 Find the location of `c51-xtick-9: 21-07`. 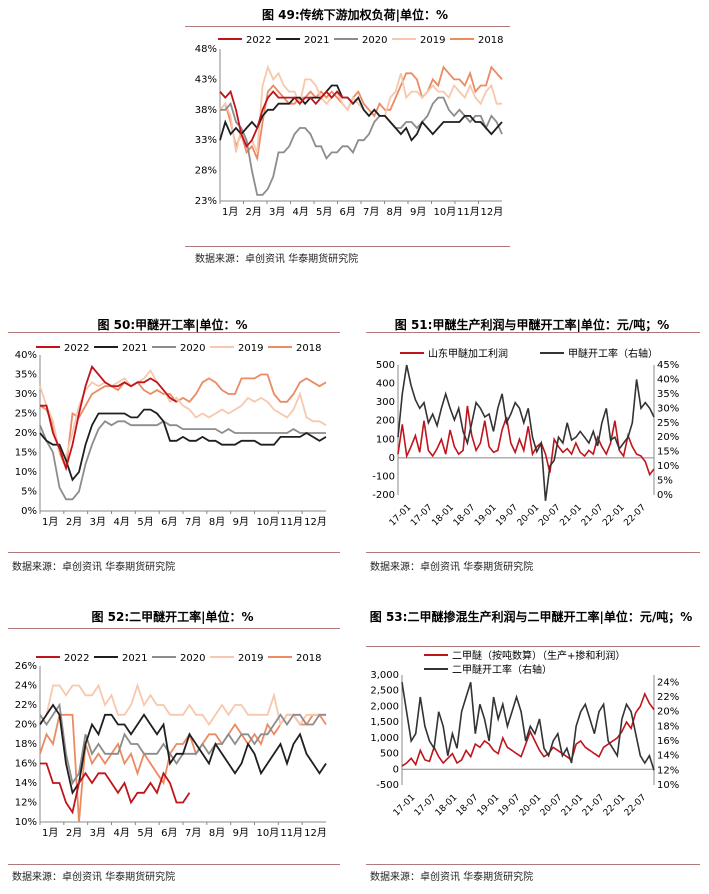

c51-xtick-9: 21-07 is located at coordinates (593, 516).